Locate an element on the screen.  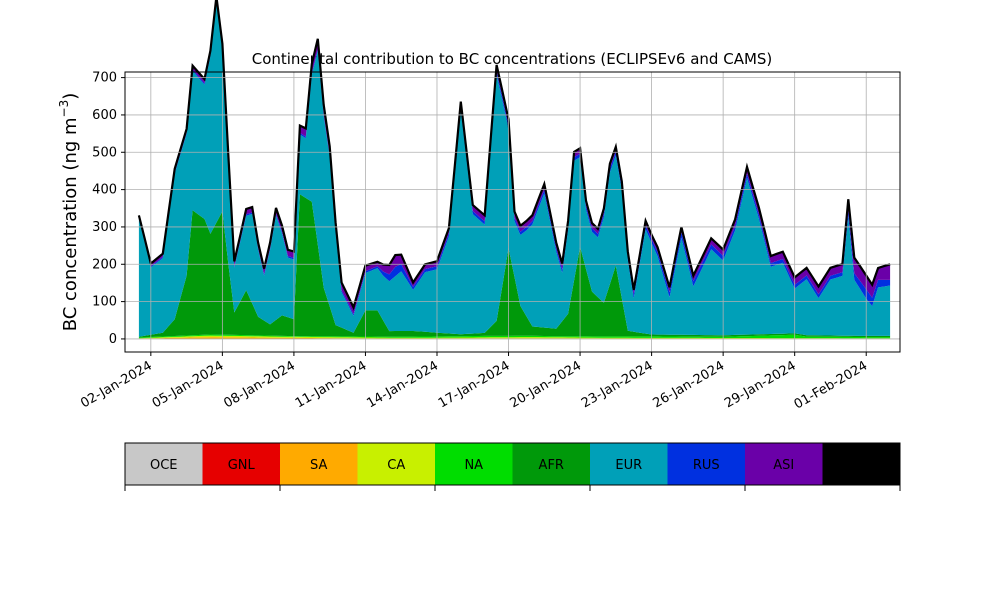
legend-swatch-aus is located at coordinates (861, 464).